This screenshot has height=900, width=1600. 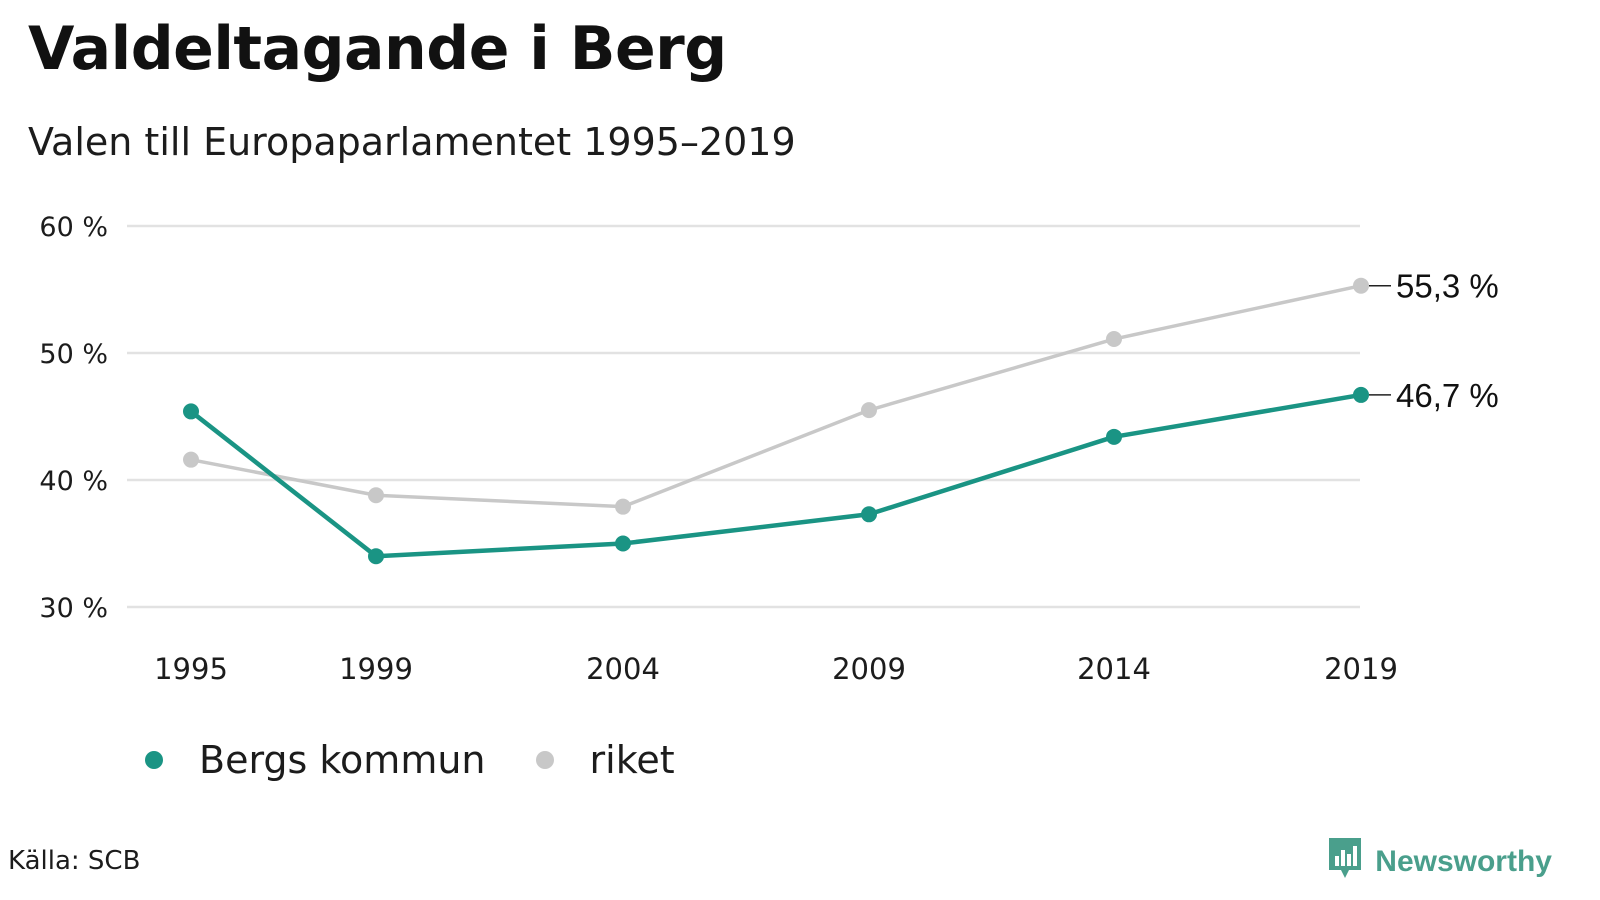 What do you see at coordinates (377, 49) in the screenshot?
I see `chart-title: Valdeltagande i Berg` at bounding box center [377, 49].